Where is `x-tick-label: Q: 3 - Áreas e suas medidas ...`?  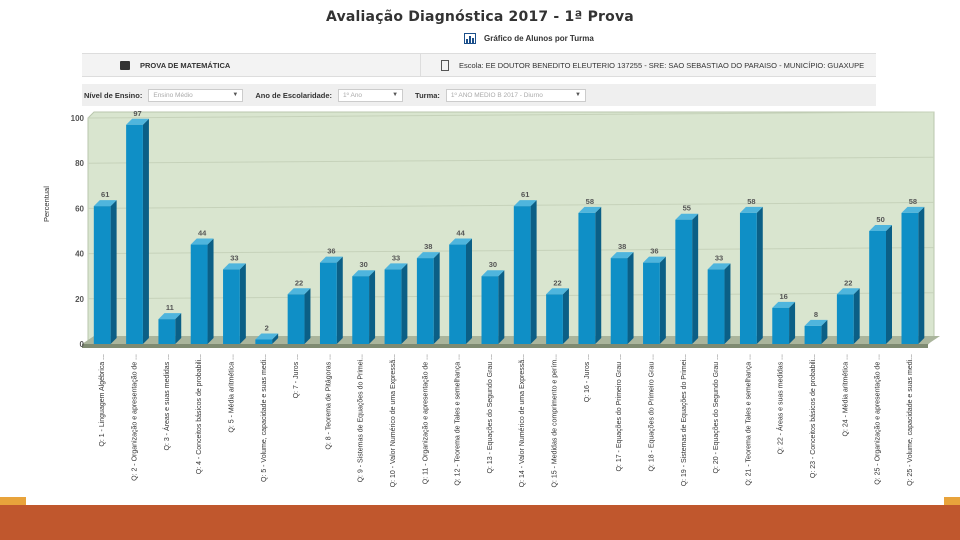
x-tick-label: Q: 3 - Áreas e suas medidas ... is located at coordinates (166, 402).